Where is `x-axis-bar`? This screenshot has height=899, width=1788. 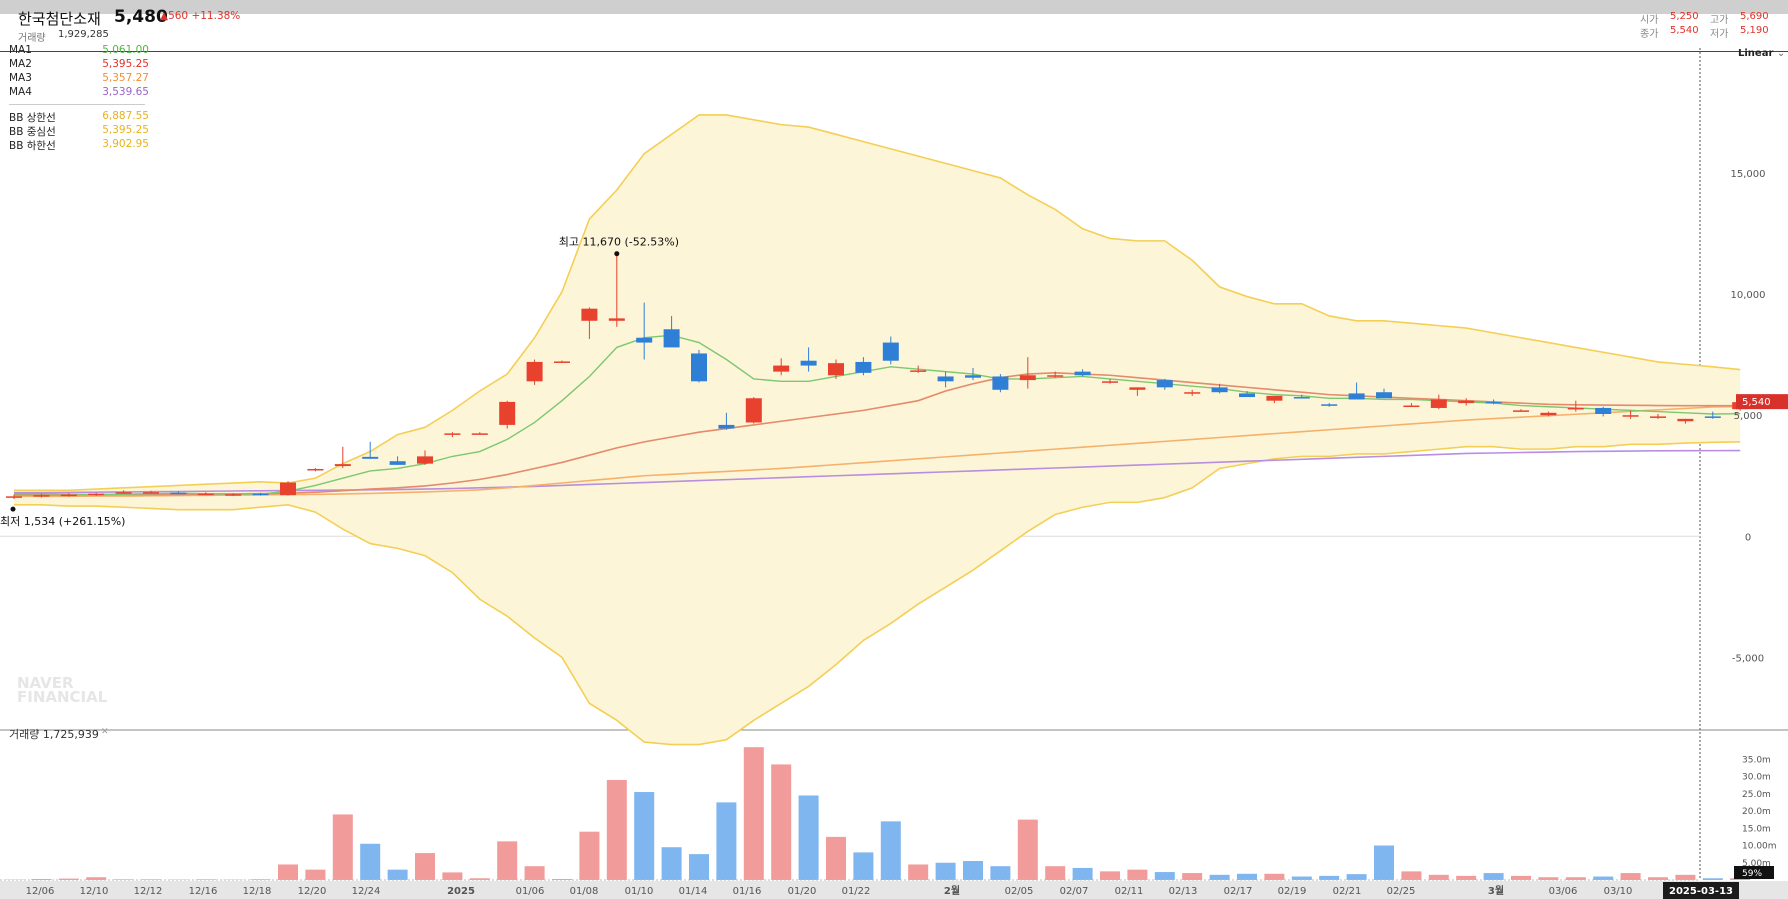
x-axis-bar is located at coordinates (894, 890).